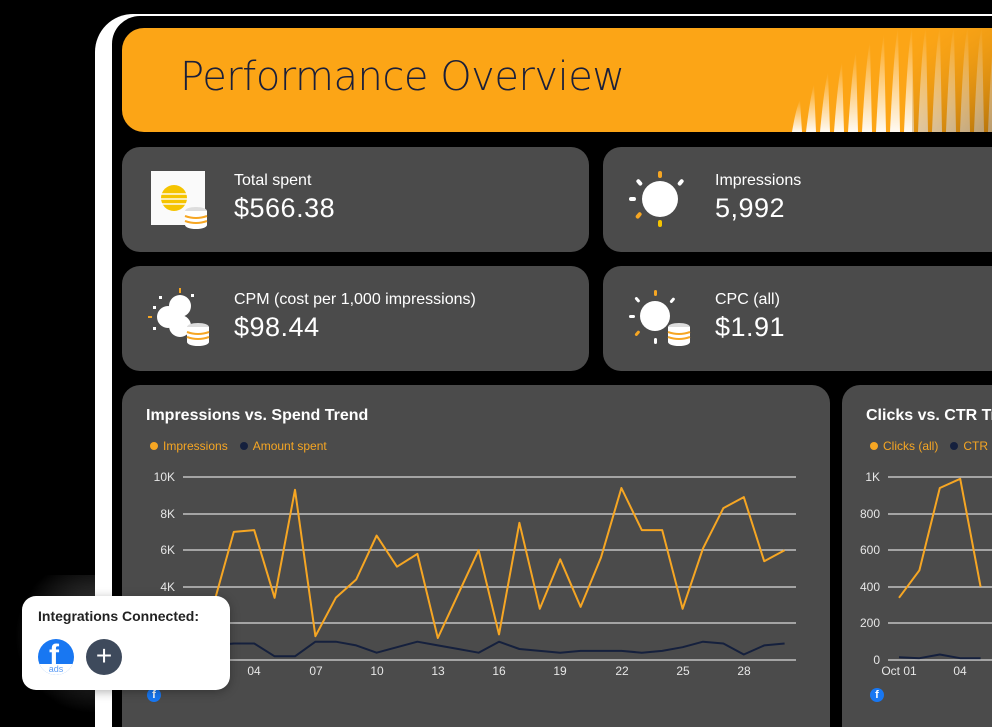 The height and width of the screenshot is (727, 992). I want to click on line-chart-plot: 1K 800 600 400 200 0 Oct 01 04, so click(917, 556).